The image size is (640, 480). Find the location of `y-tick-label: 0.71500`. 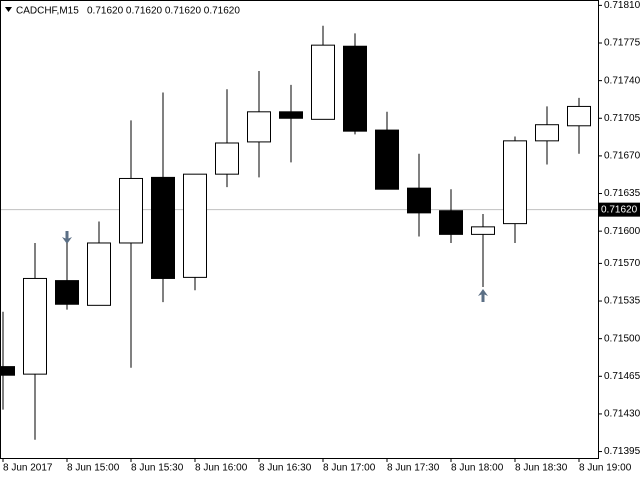

y-tick-label: 0.71500 is located at coordinates (622, 338).